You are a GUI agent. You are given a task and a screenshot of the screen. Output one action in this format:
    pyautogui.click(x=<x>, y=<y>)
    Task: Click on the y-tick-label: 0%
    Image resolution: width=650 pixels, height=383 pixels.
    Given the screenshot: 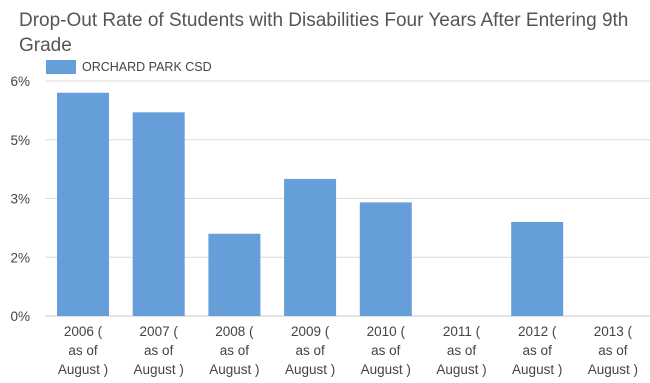 What is the action you would take?
    pyautogui.click(x=20, y=316)
    